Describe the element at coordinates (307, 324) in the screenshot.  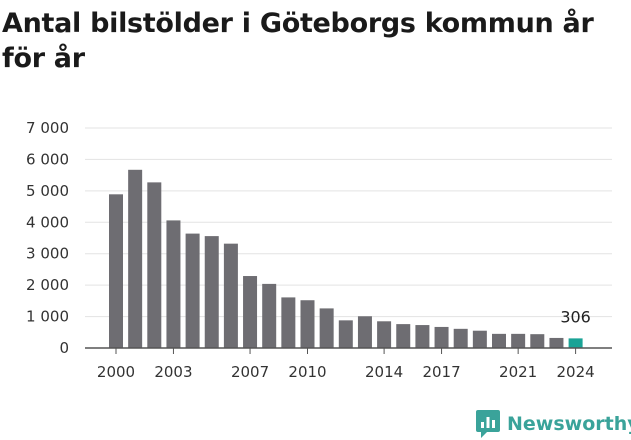
I see `bar-2010` at that location.